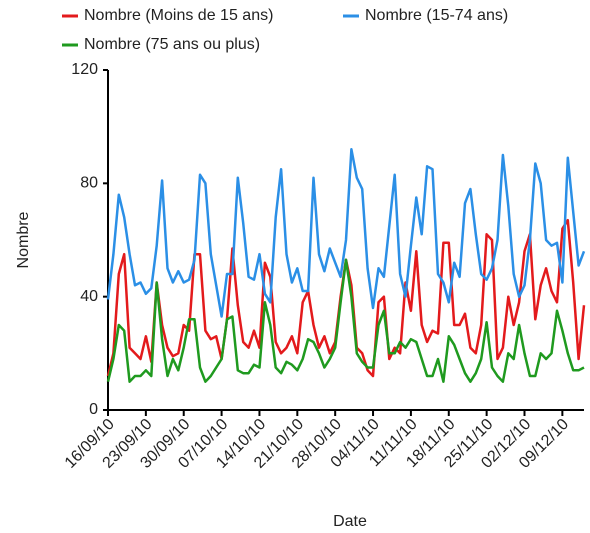 The height and width of the screenshot is (533, 590). I want to click on y-axis-label: Nombre, so click(23, 239).